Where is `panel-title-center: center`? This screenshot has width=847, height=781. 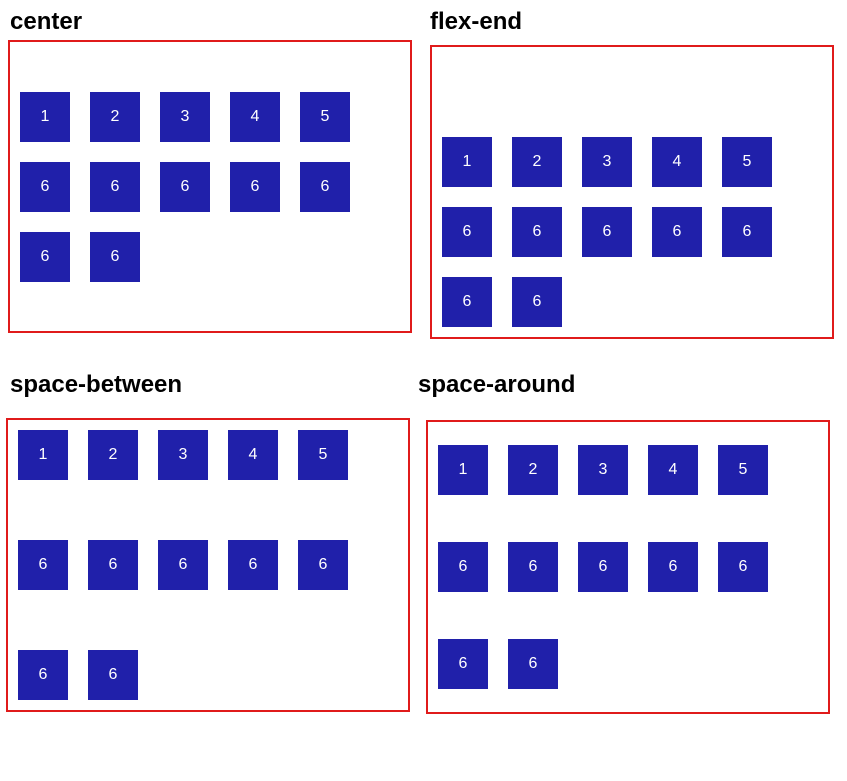 panel-title-center: center is located at coordinates (46, 21).